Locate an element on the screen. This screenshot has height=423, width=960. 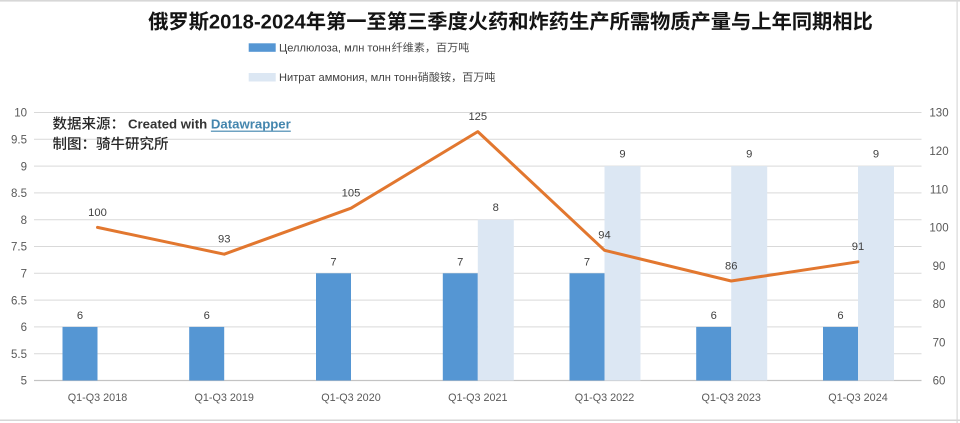
svg-text: 5.5 is located at coordinates (19, 355).